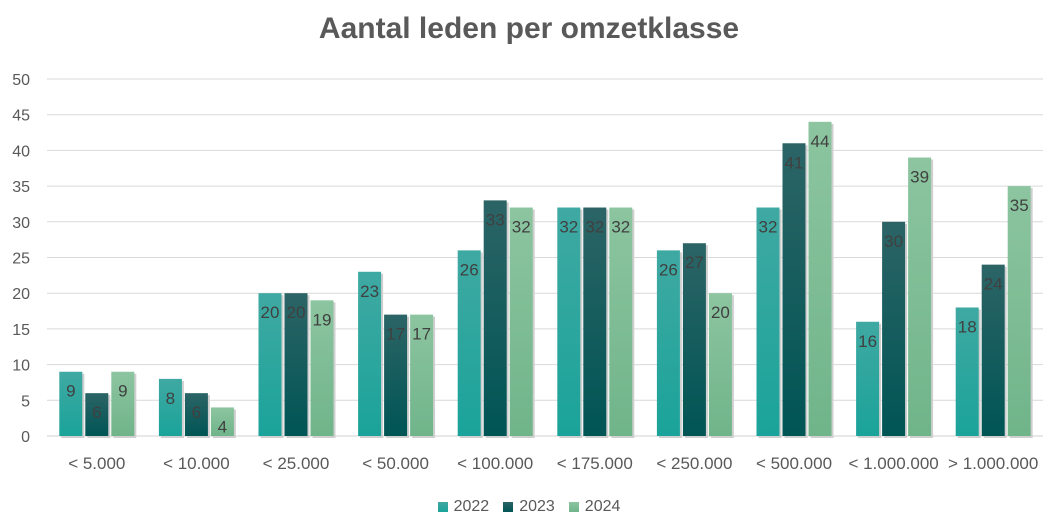 Image resolution: width=1058 pixels, height=532 pixels. What do you see at coordinates (395, 463) in the screenshot?
I see `x-tick-label: < 50.000` at bounding box center [395, 463].